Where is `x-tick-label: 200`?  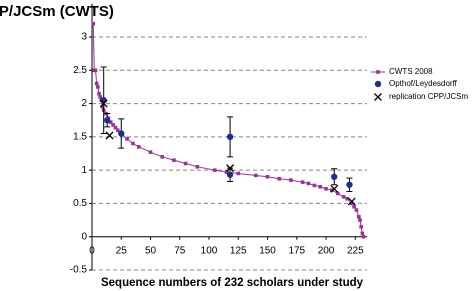 x-tick-label: 200 is located at coordinates (326, 250).